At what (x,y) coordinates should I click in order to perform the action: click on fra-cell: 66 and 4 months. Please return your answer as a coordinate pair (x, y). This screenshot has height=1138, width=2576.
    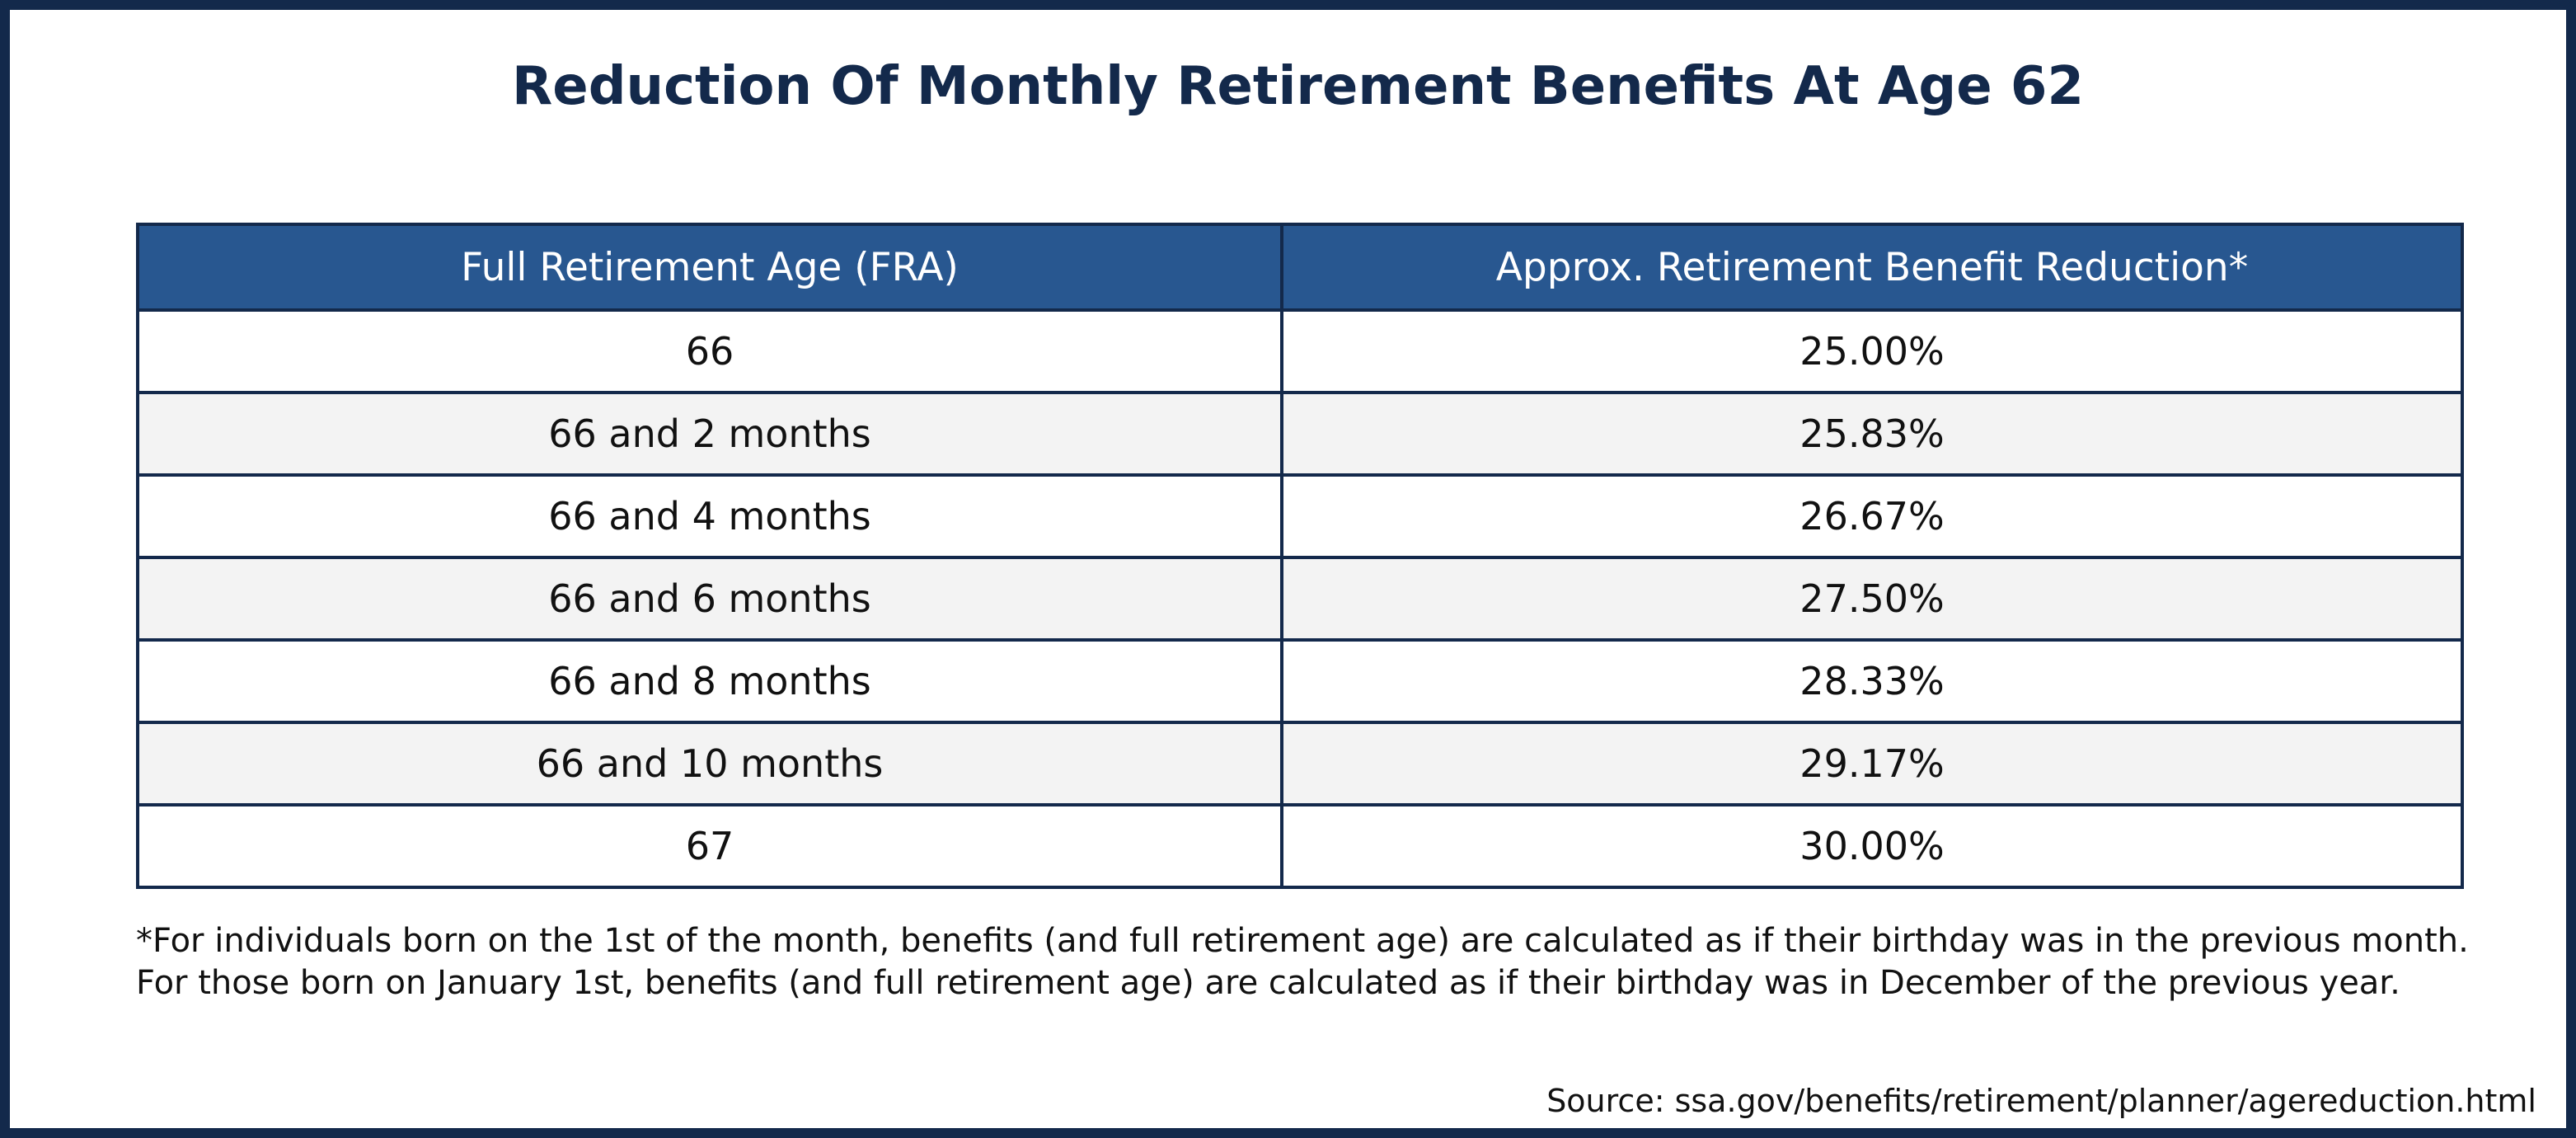
    Looking at the image, I should click on (710, 516).